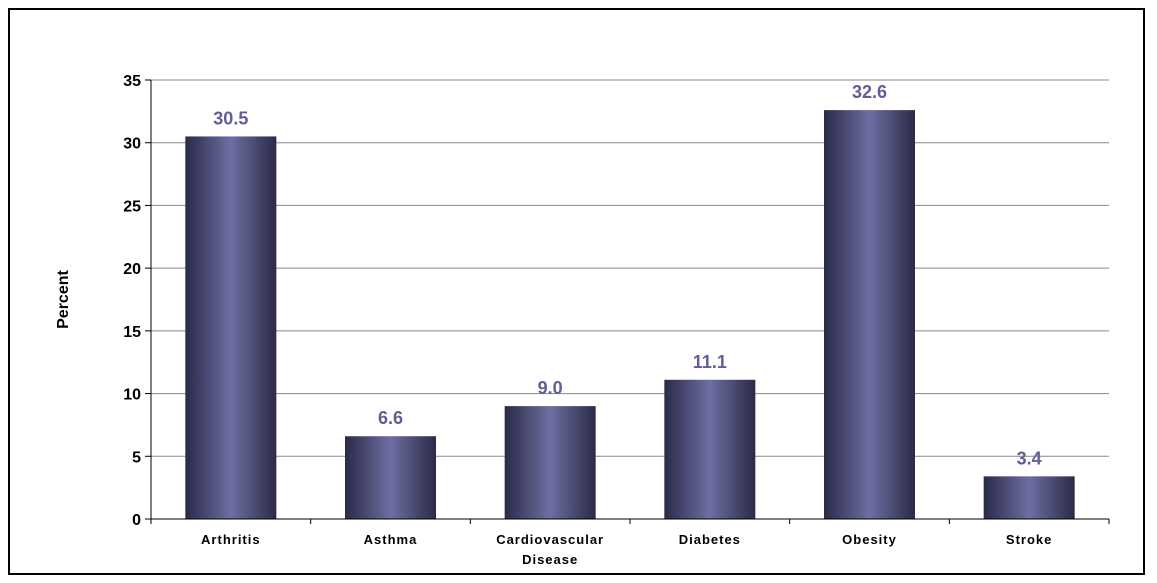 The width and height of the screenshot is (1157, 583). I want to click on y-tick-label: 15, so click(132, 332).